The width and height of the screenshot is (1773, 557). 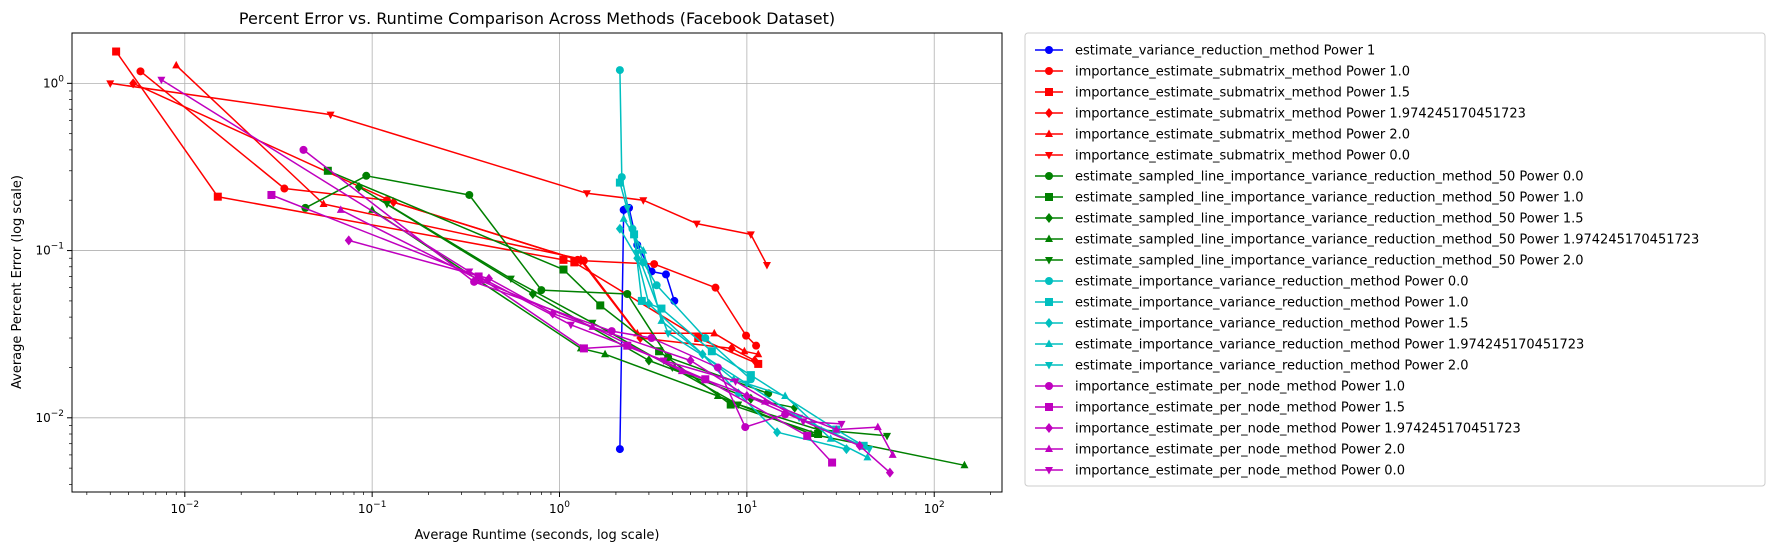 I want to click on x-axis-label: Average Runtime (seconds, log scale), so click(x=537, y=535).